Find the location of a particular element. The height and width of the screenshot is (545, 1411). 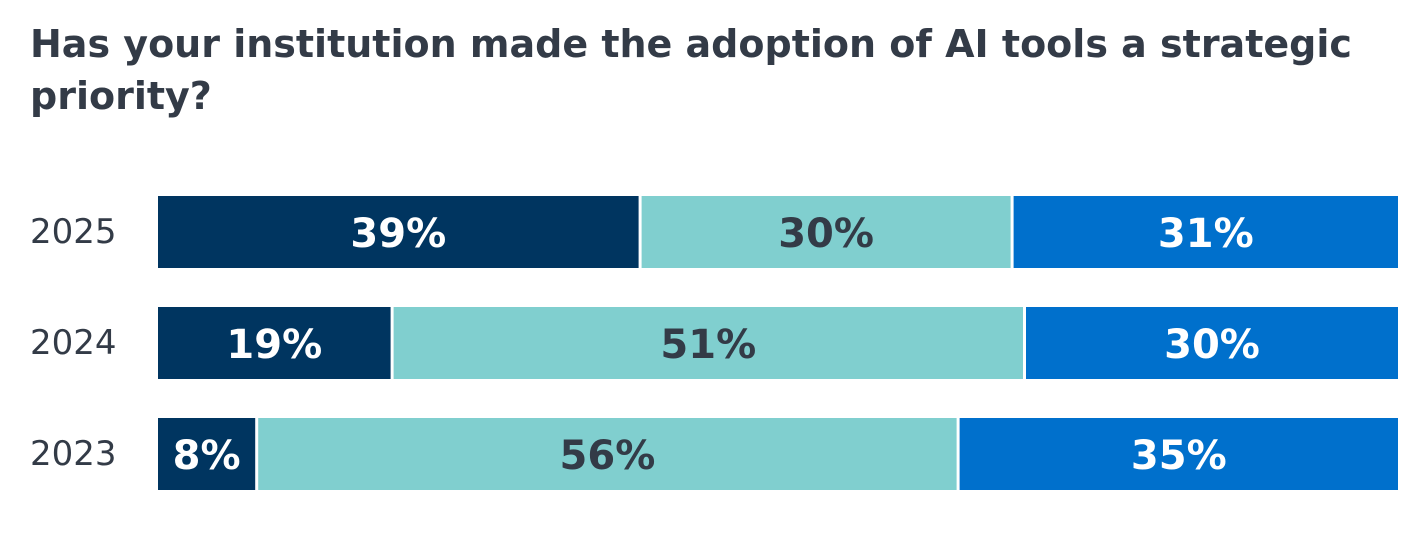

data-label-2023-2: 56% is located at coordinates (608, 456).